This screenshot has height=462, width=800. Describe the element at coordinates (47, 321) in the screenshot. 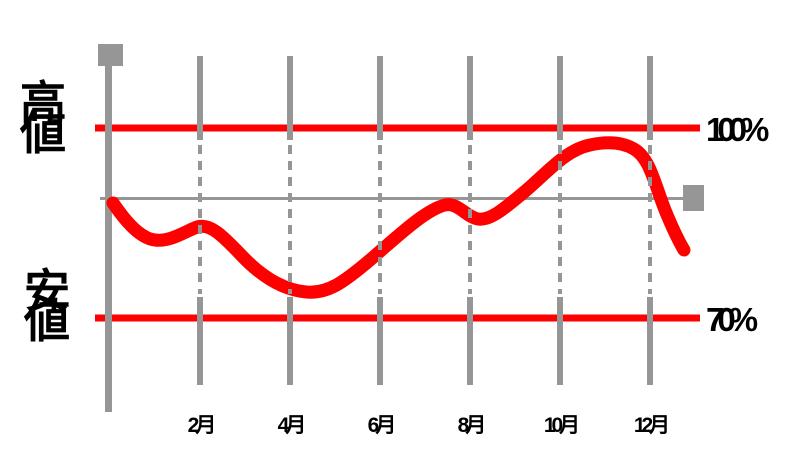

I see `axis-annotation-low-line2: 値` at that location.